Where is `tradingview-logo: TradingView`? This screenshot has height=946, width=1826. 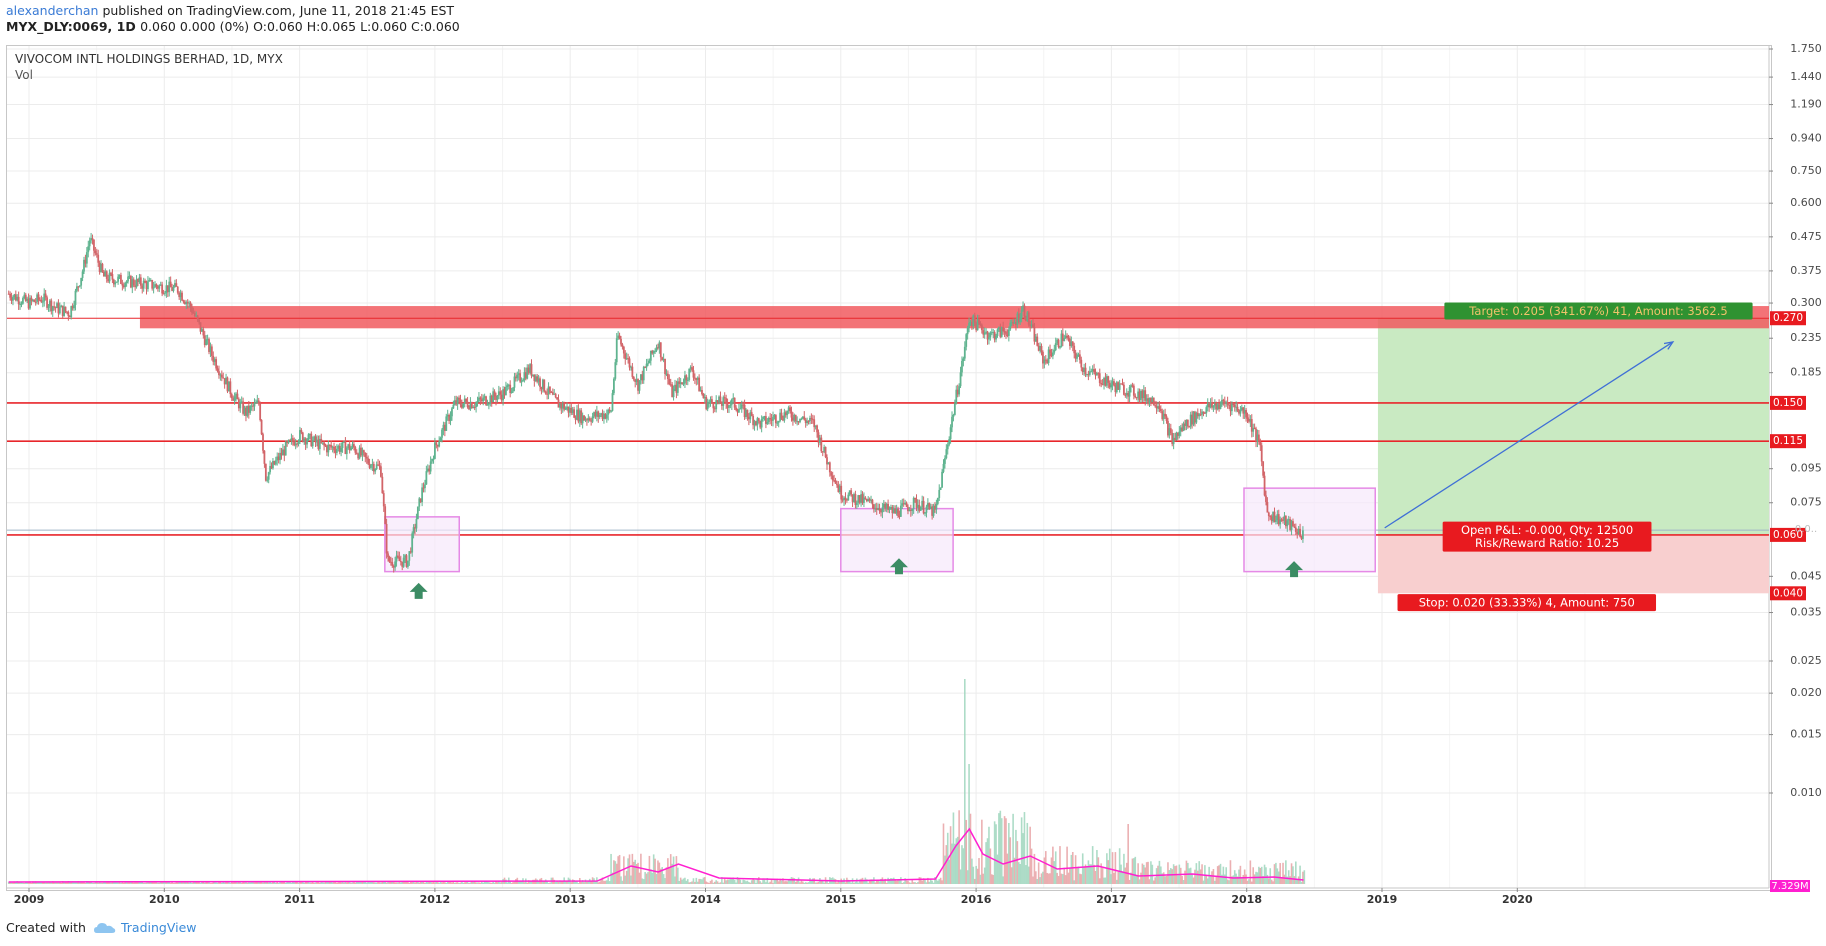 tradingview-logo: TradingView is located at coordinates (145, 927).